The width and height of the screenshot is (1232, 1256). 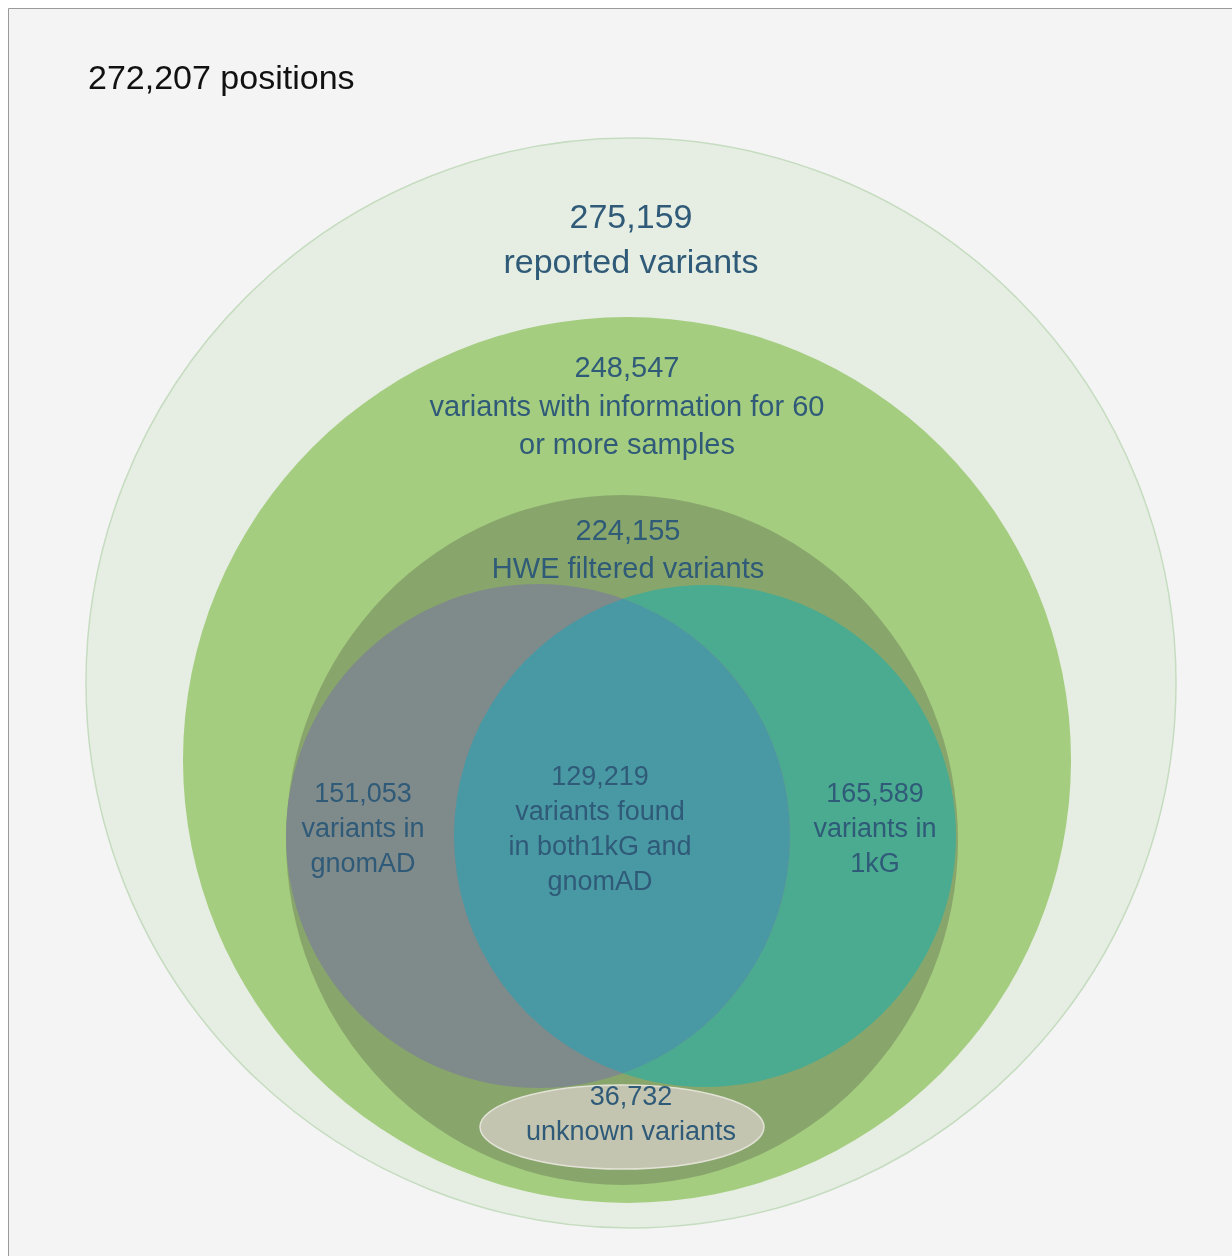 I want to click on data-label: 248,547, so click(x=627, y=367).